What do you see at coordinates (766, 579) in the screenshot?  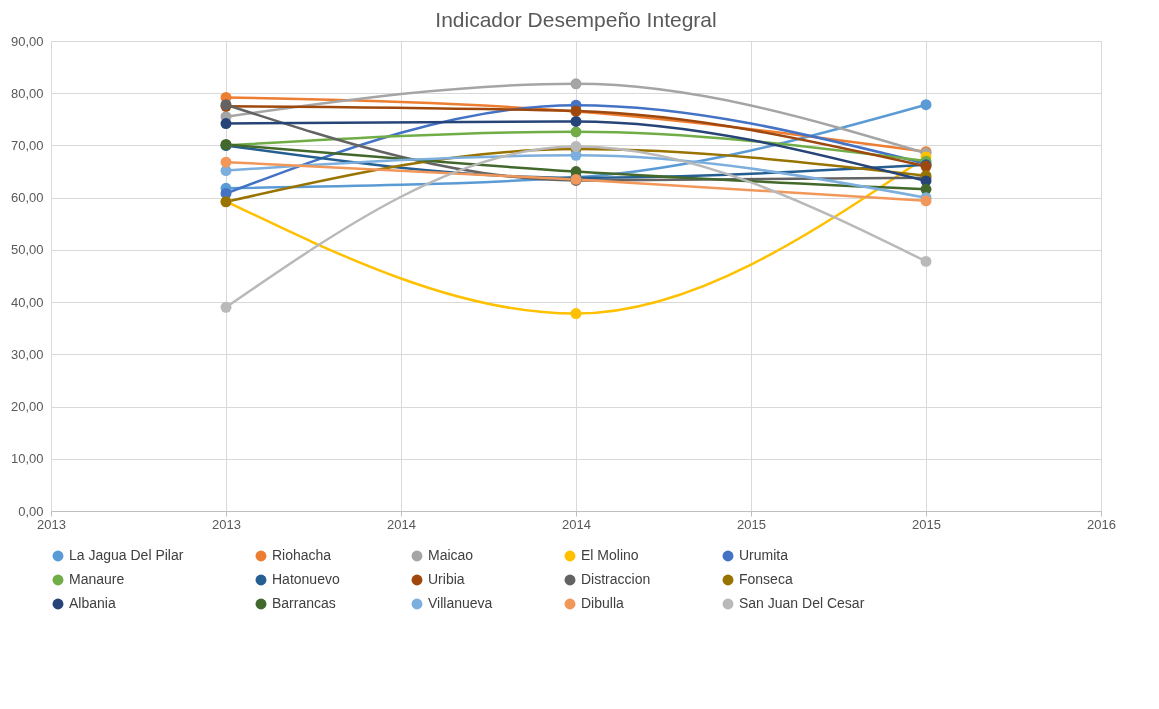 I see `legend-label: Fonseca` at bounding box center [766, 579].